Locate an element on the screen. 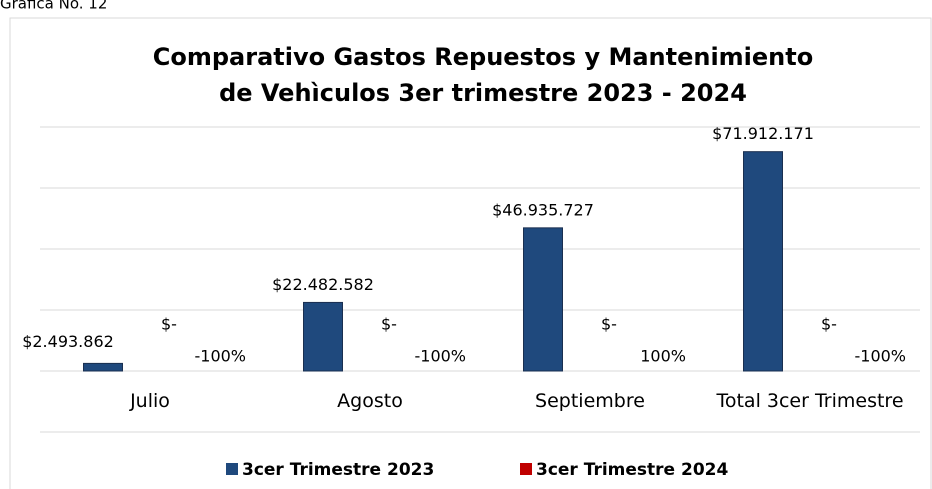 The height and width of the screenshot is (489, 932). value-label: $22.482.582 is located at coordinates (323, 284).